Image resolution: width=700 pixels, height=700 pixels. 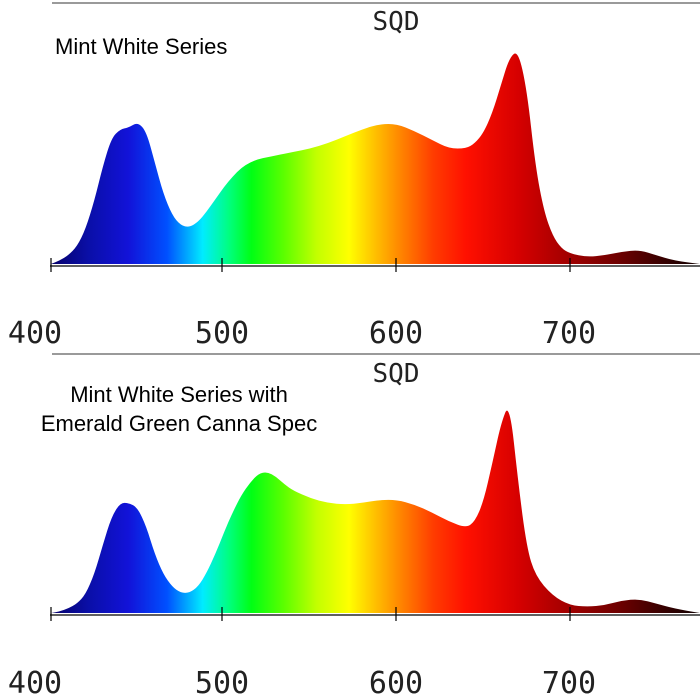 I want to click on series-caption-line-2: Emerald Green Canna Spec, so click(x=179, y=423).